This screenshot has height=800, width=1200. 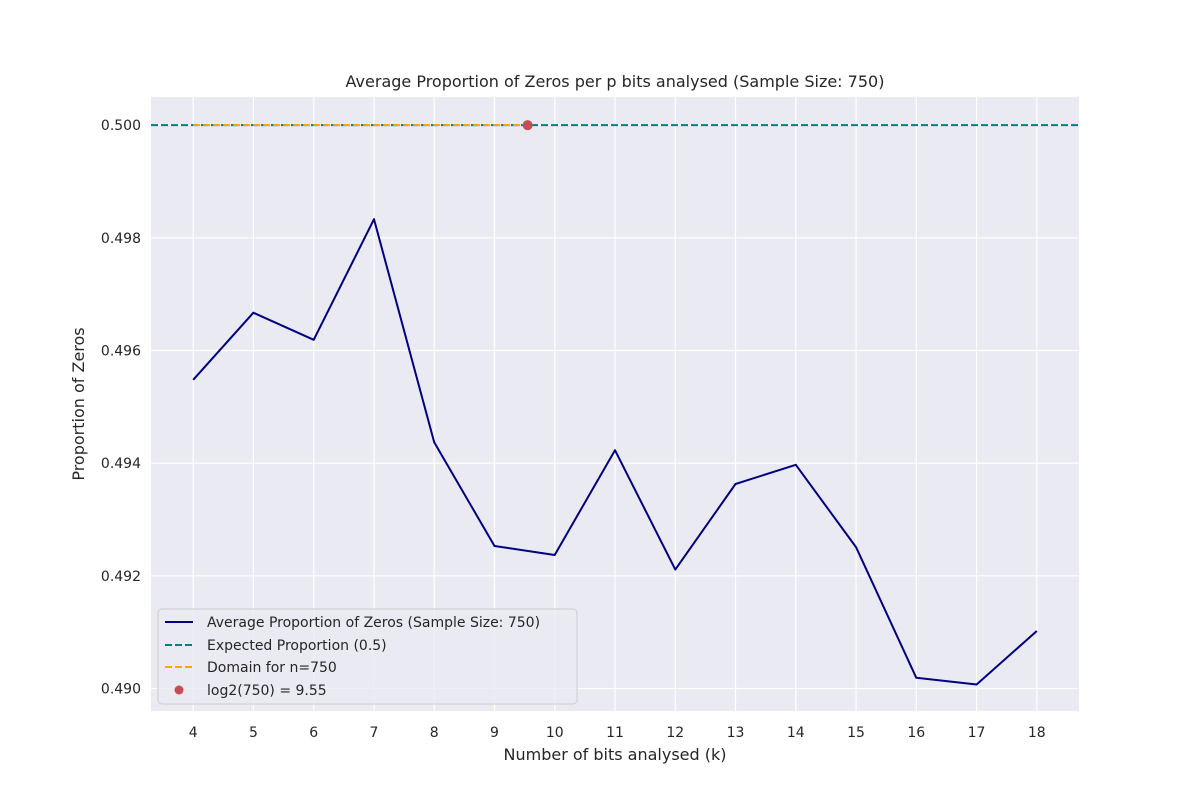 What do you see at coordinates (374, 733) in the screenshot?
I see `x-tick-label: 7` at bounding box center [374, 733].